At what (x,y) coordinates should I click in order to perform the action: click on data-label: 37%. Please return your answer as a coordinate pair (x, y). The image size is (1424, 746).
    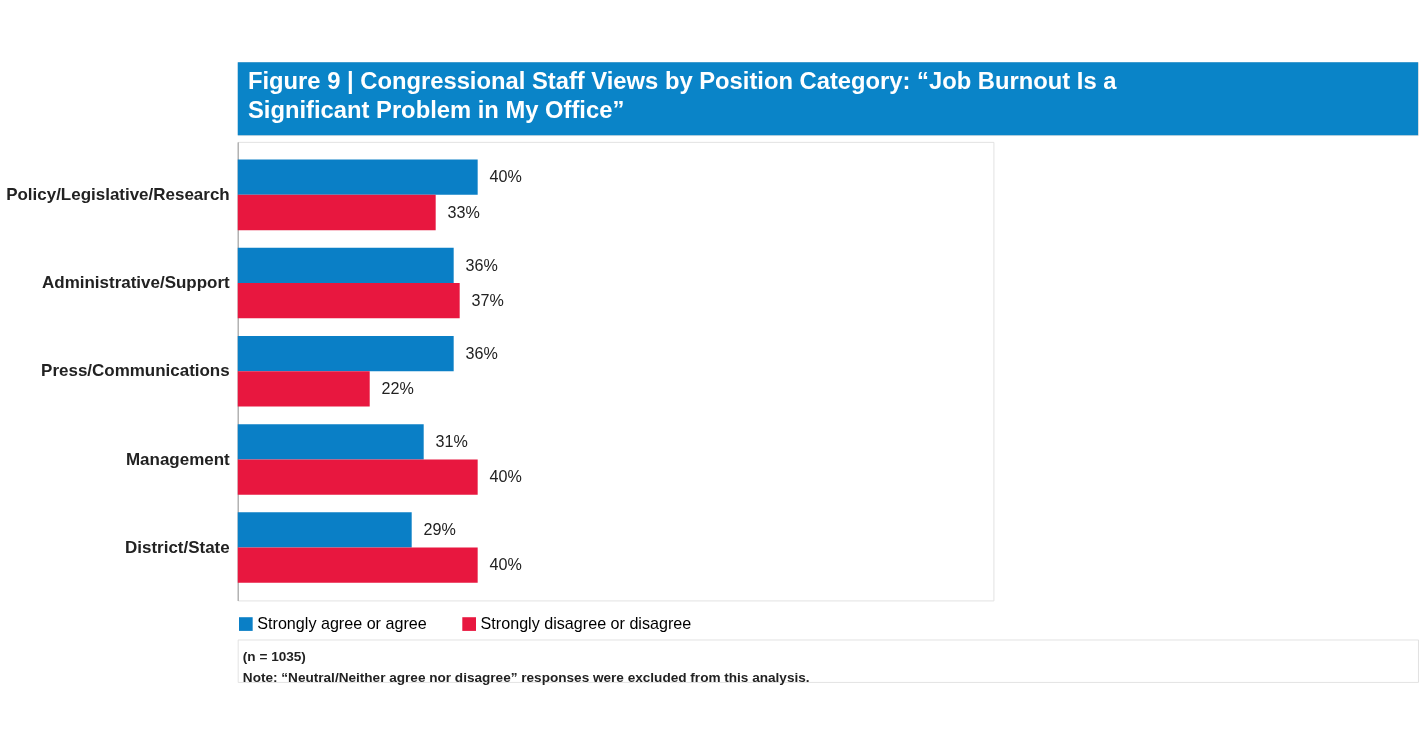
    Looking at the image, I should click on (487, 299).